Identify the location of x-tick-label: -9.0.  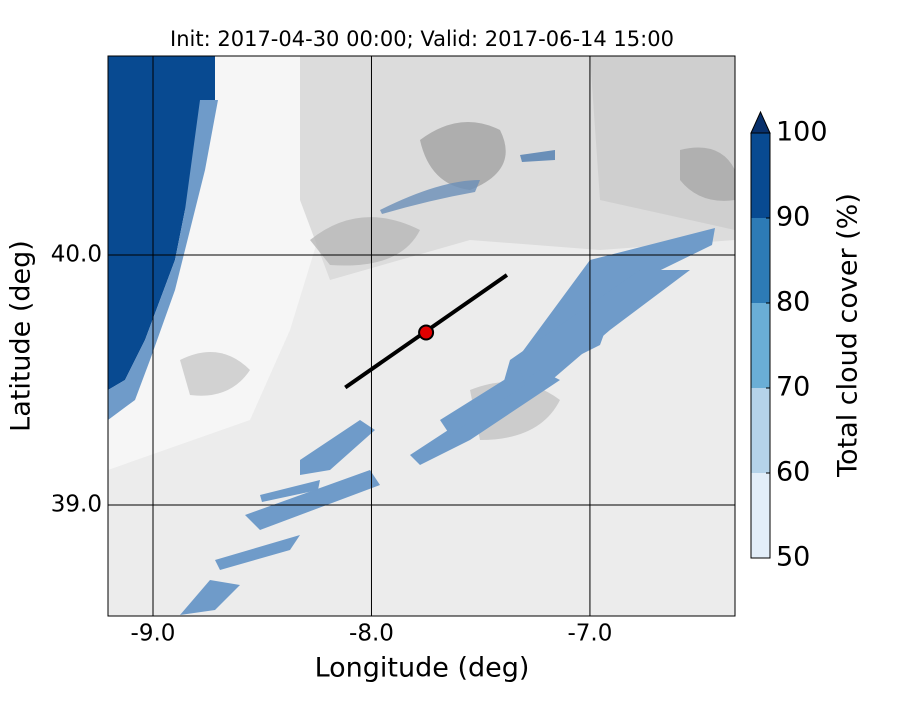
(153, 634).